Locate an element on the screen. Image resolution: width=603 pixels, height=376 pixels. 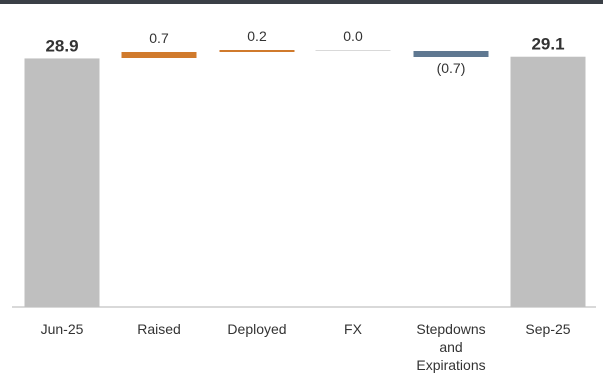
x-tick-label-raised: Raised is located at coordinates (159, 329).